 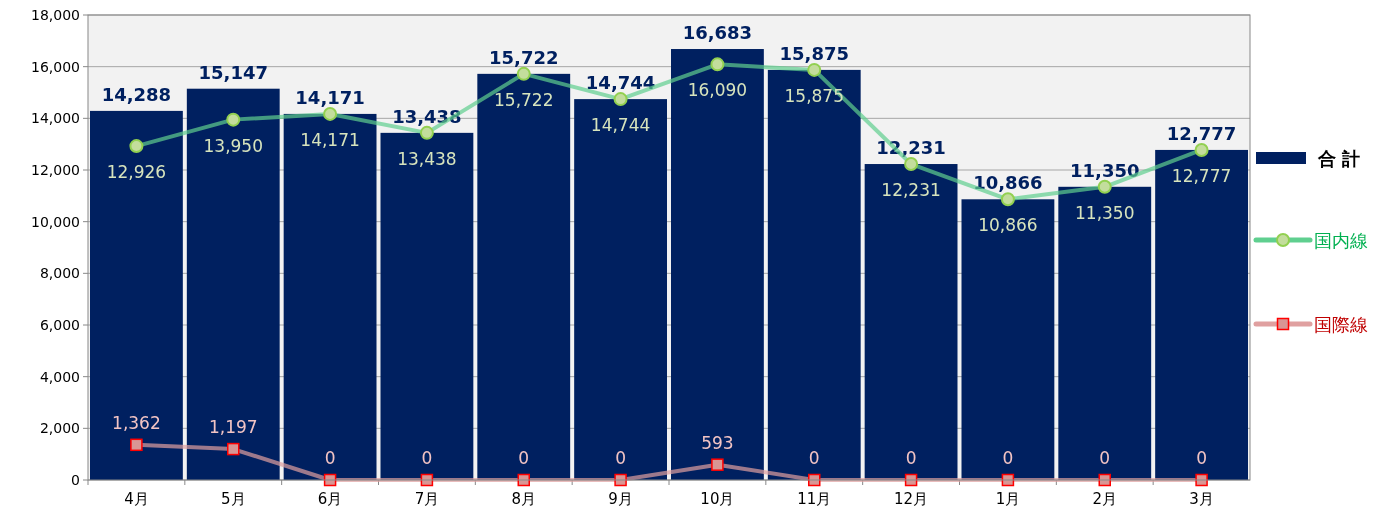 What do you see at coordinates (233, 72) in the screenshot?
I see `data-label: 15,147` at bounding box center [233, 72].